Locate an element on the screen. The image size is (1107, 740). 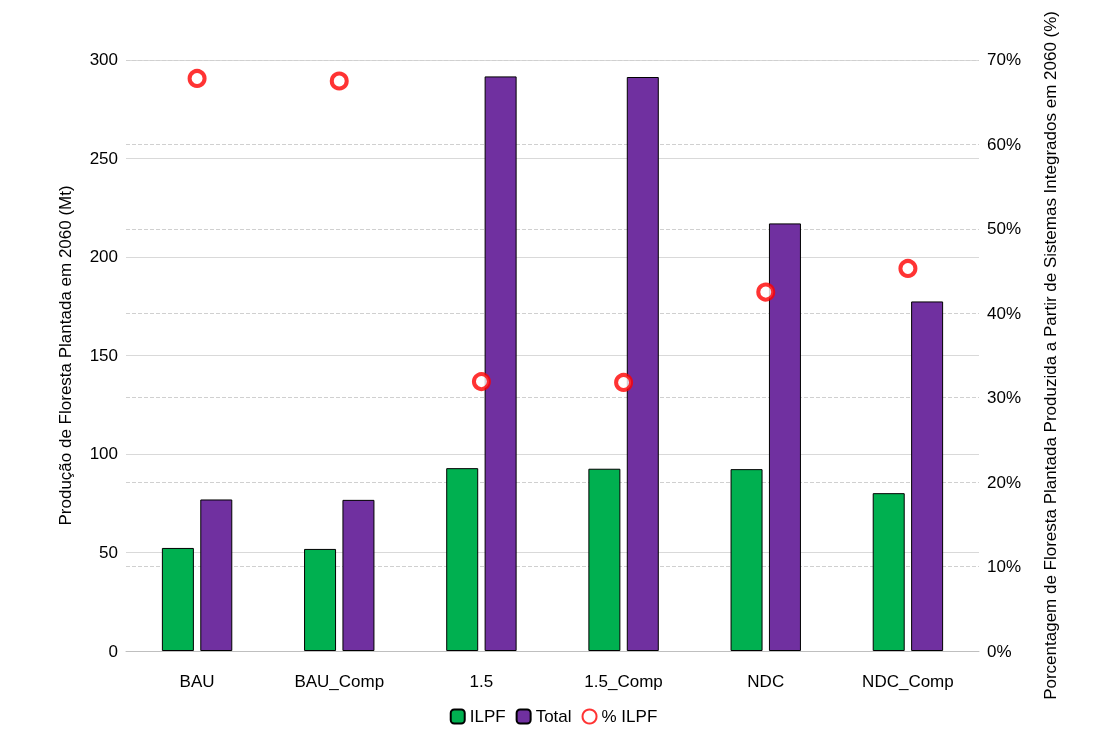
x-tick-label: BAU is located at coordinates (197, 681).